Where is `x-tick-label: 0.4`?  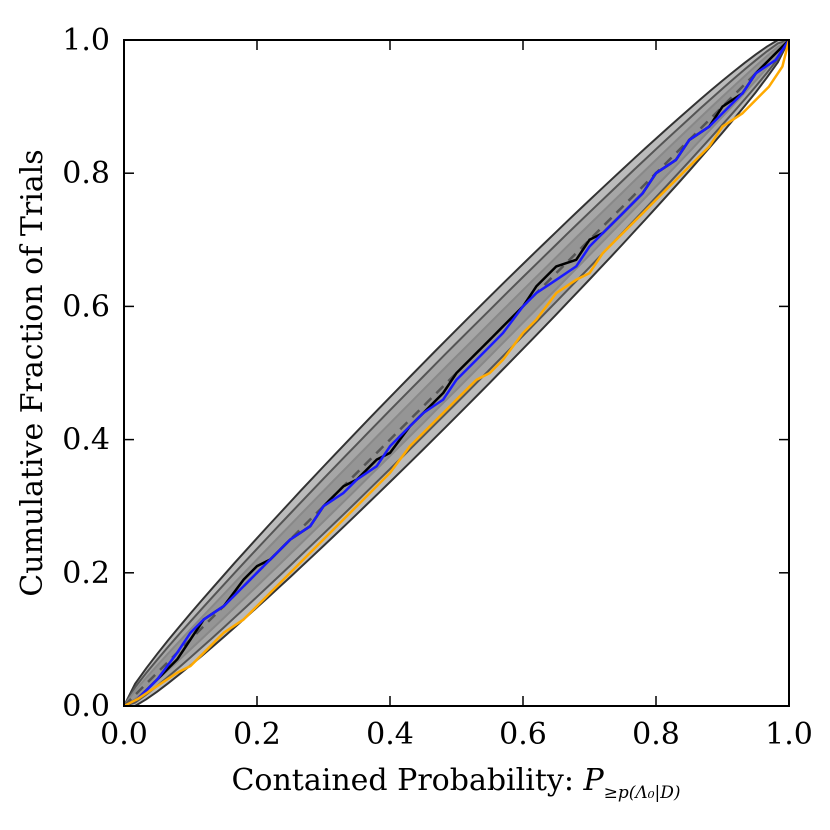 x-tick-label: 0.4 is located at coordinates (390, 734).